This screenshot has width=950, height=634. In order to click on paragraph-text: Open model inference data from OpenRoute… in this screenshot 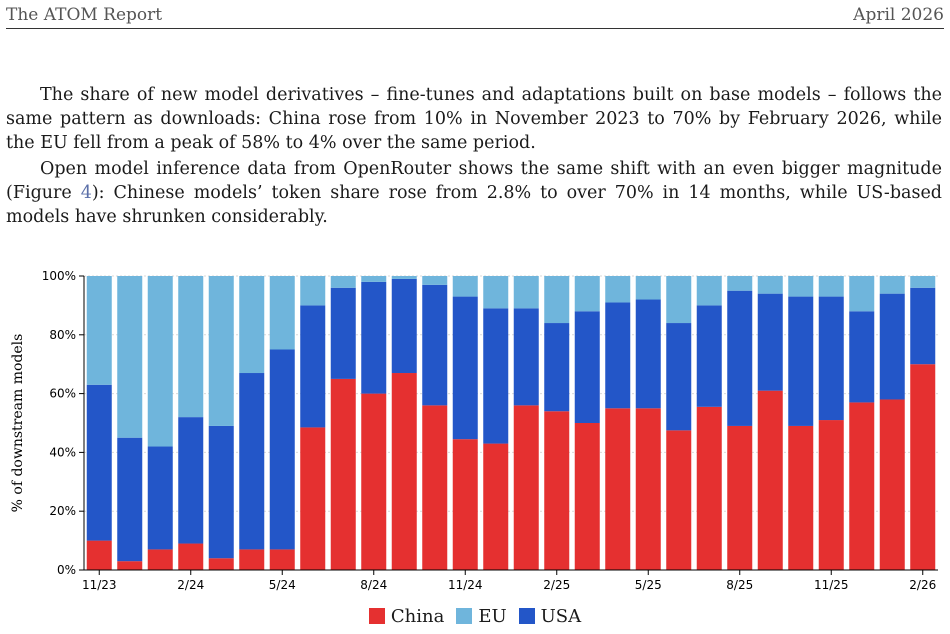, I will do `click(474, 181)`.